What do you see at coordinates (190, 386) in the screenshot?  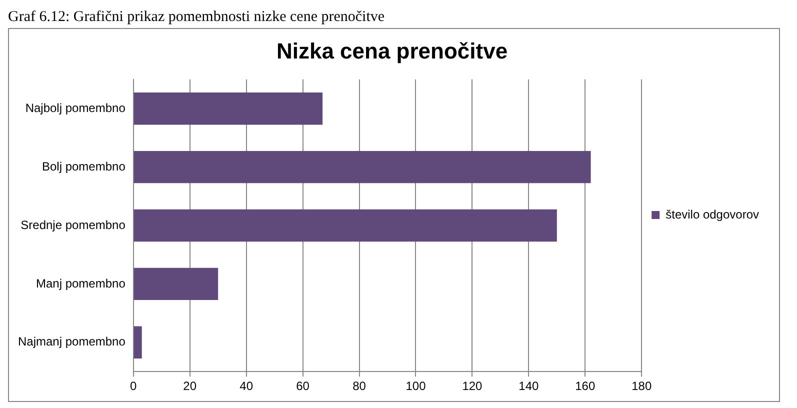 I see `x-tick-label: 20` at bounding box center [190, 386].